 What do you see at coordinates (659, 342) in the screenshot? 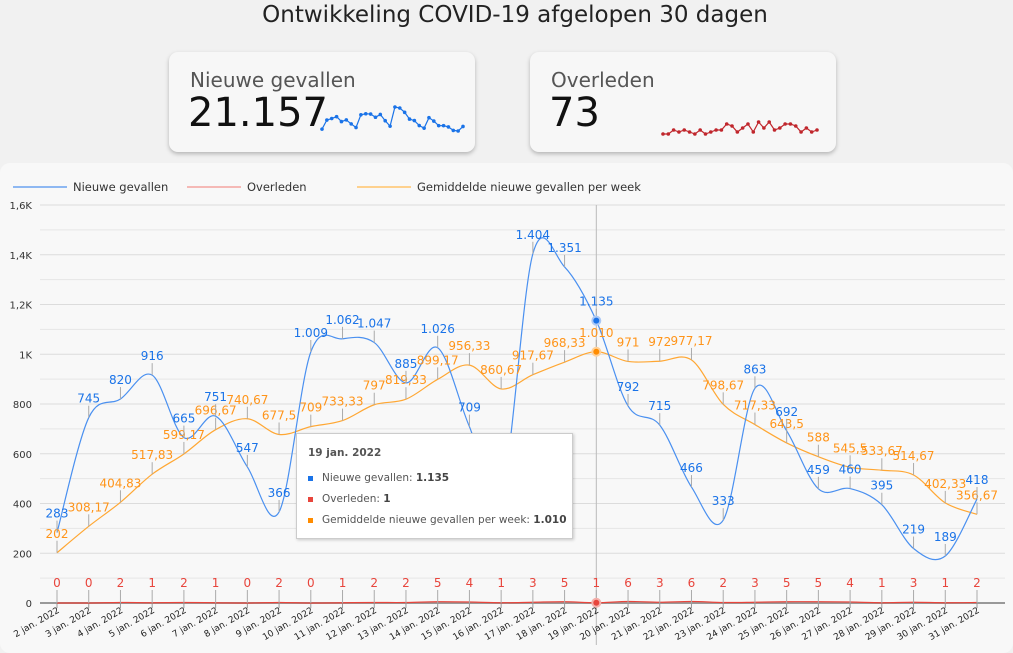
I see `average-data-label: 972` at bounding box center [659, 342].